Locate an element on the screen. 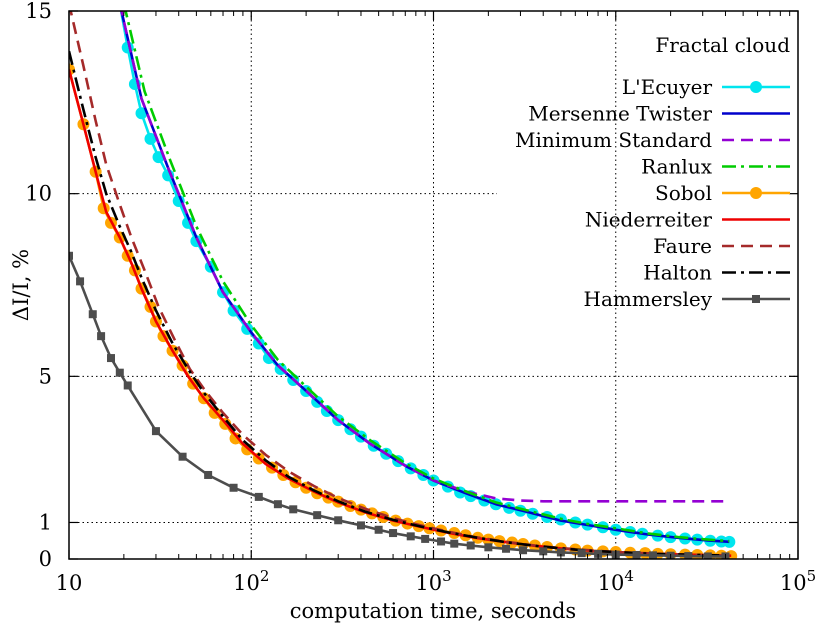 This screenshot has width=830, height=639. legend-item-mersenne-twister: Mersenne Twister is located at coordinates (659, 114).